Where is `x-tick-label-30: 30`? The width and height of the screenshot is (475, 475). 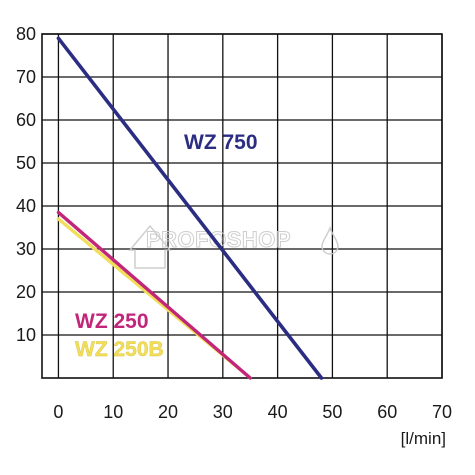
x-tick-label-30: 30 is located at coordinates (223, 412).